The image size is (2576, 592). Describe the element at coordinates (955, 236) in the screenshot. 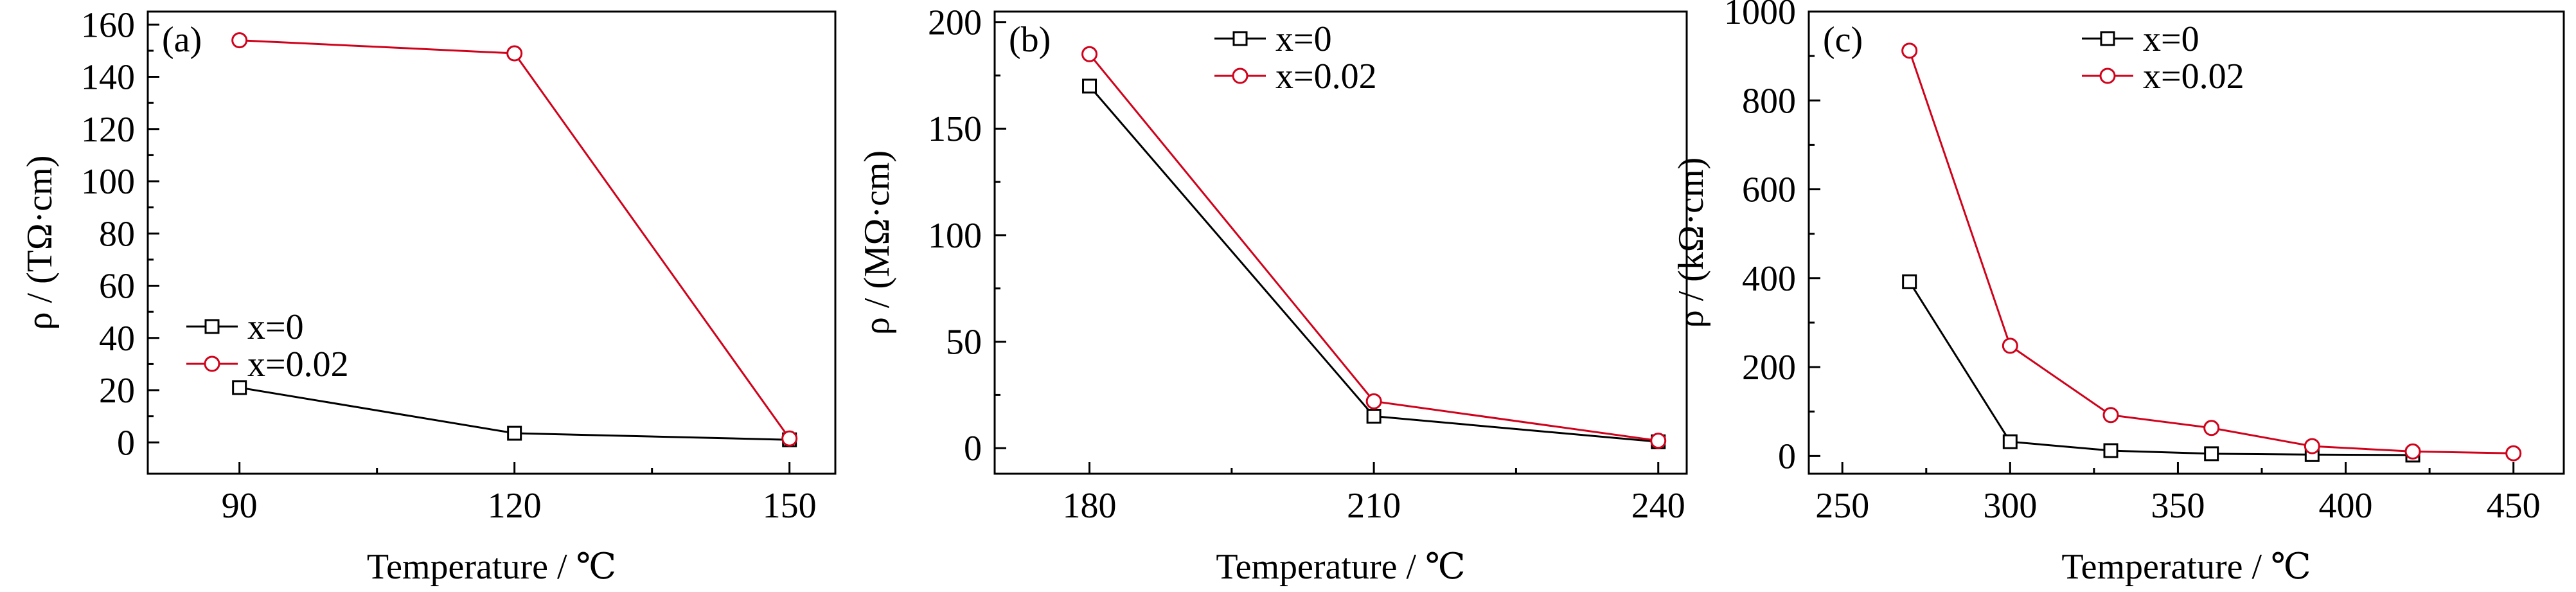

I see `panel-b-y-tick-label: 100` at that location.